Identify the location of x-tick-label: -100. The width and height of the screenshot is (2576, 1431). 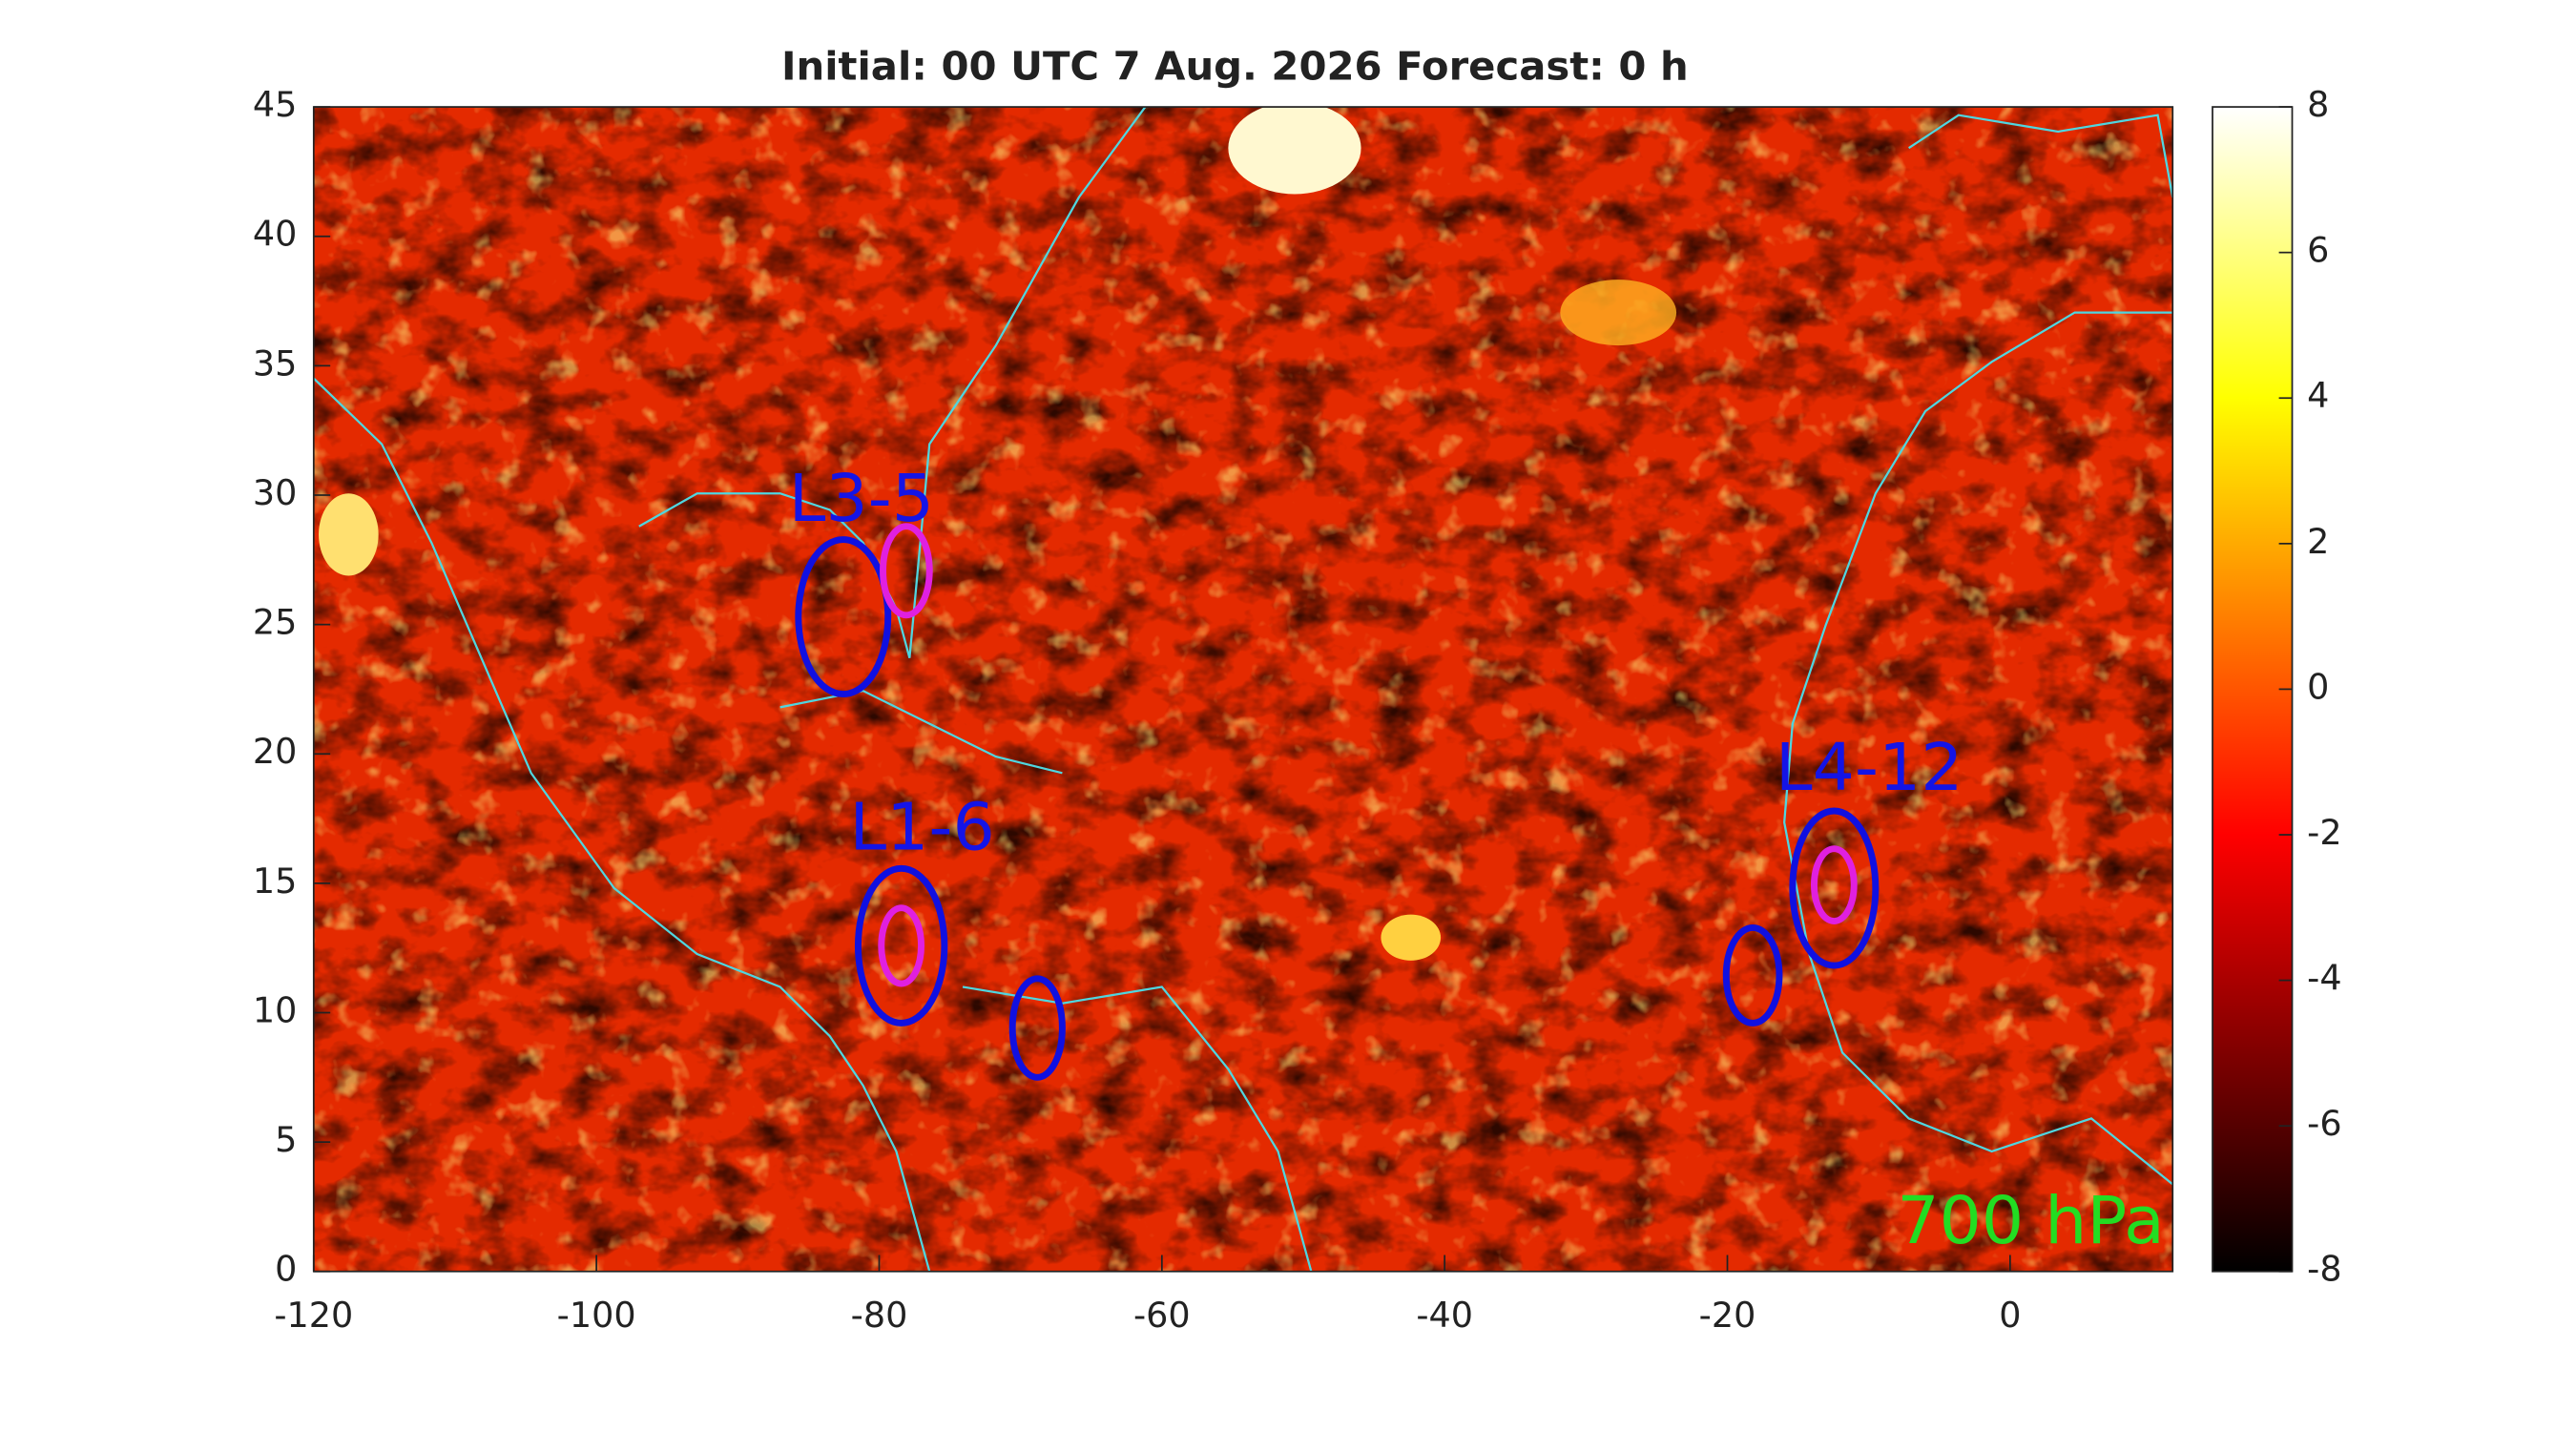
(596, 1315).